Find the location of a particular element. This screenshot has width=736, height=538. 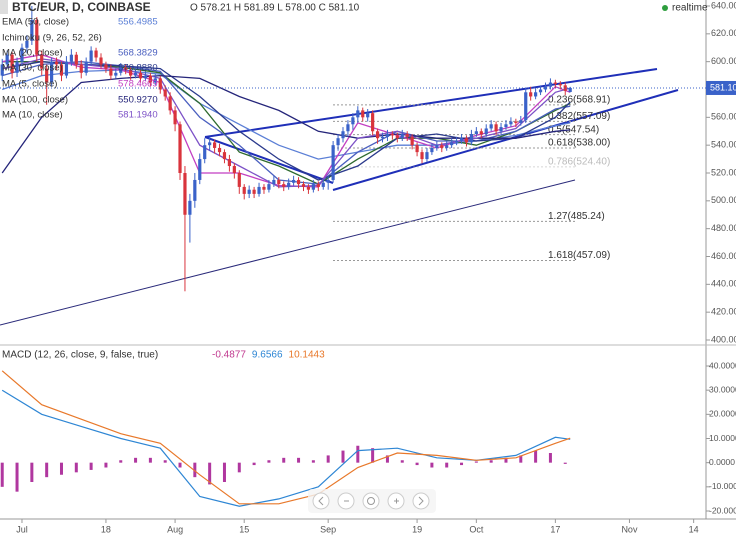

scroll-right-button is located at coordinates (421, 501).